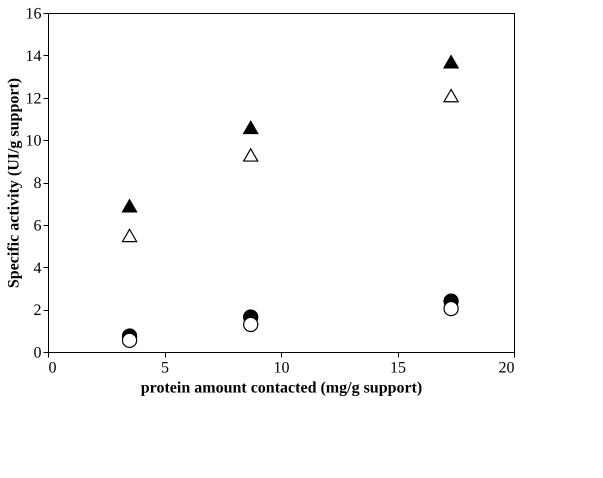 This screenshot has height=478, width=603. I want to click on y-tick-label: 12, so click(34, 99).